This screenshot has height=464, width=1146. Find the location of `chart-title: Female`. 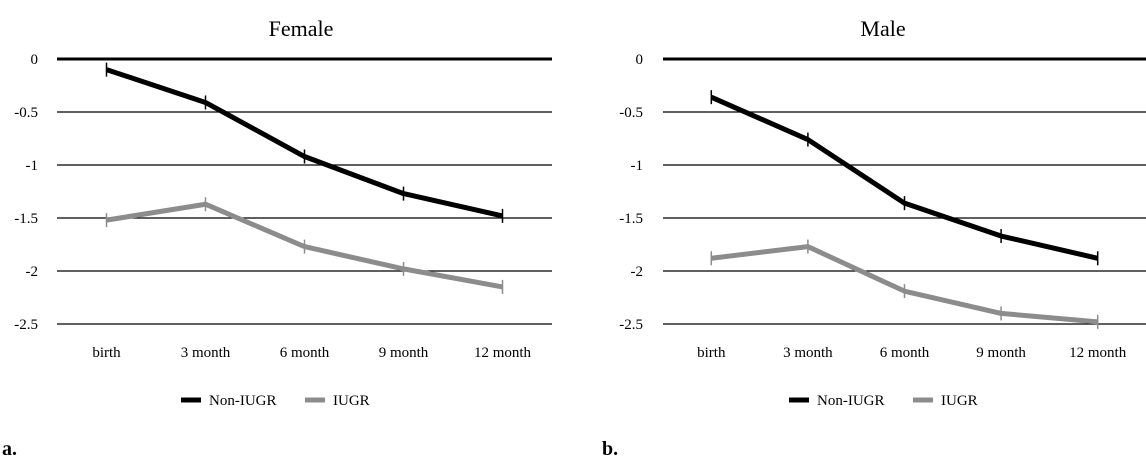

chart-title: Female is located at coordinates (301, 28).